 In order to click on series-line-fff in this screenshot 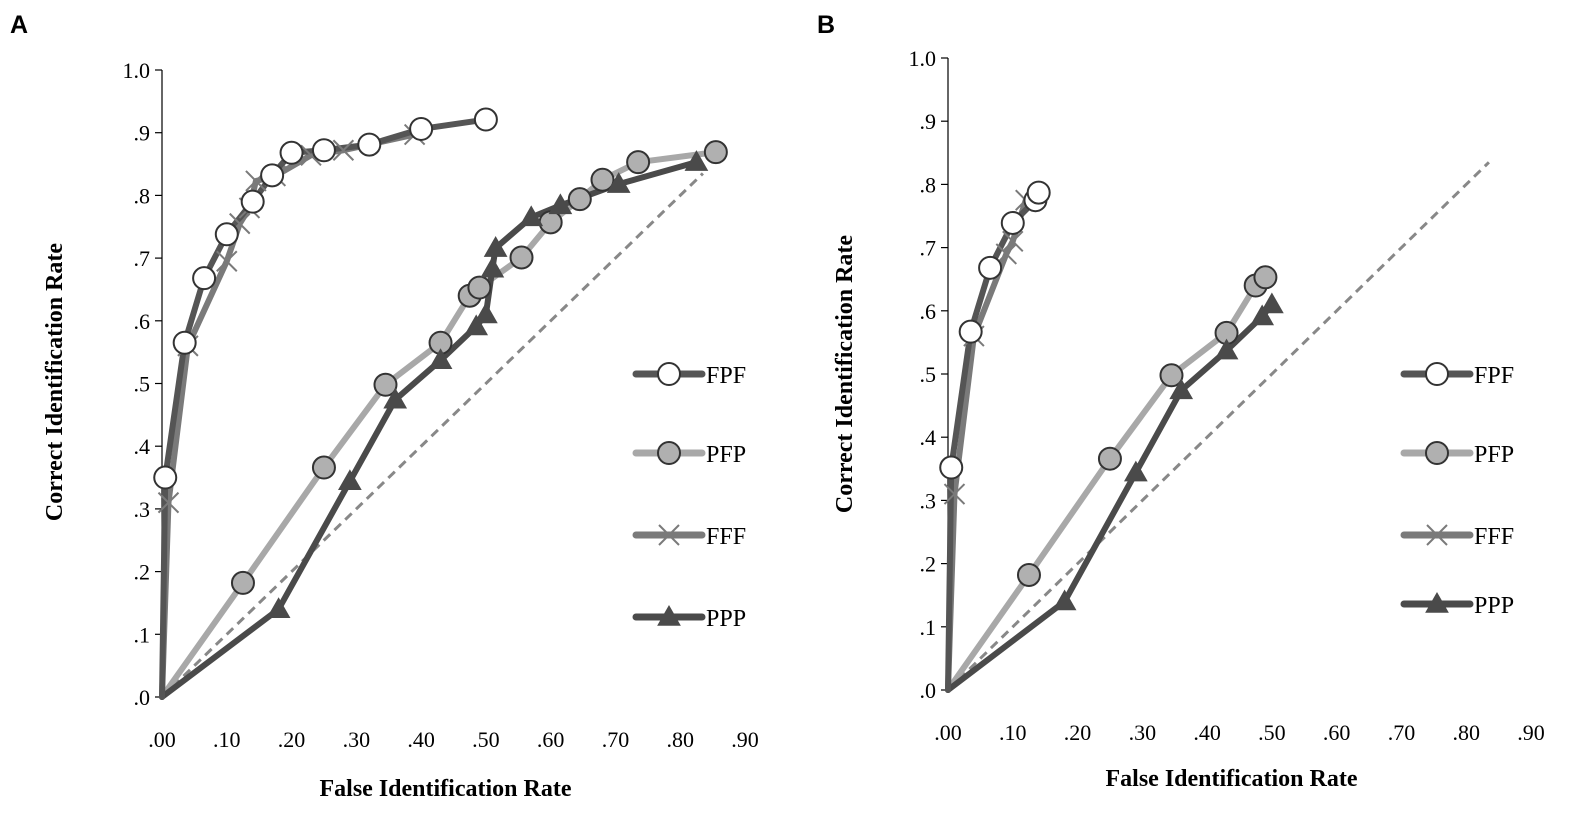, I will do `click(288, 415)`.